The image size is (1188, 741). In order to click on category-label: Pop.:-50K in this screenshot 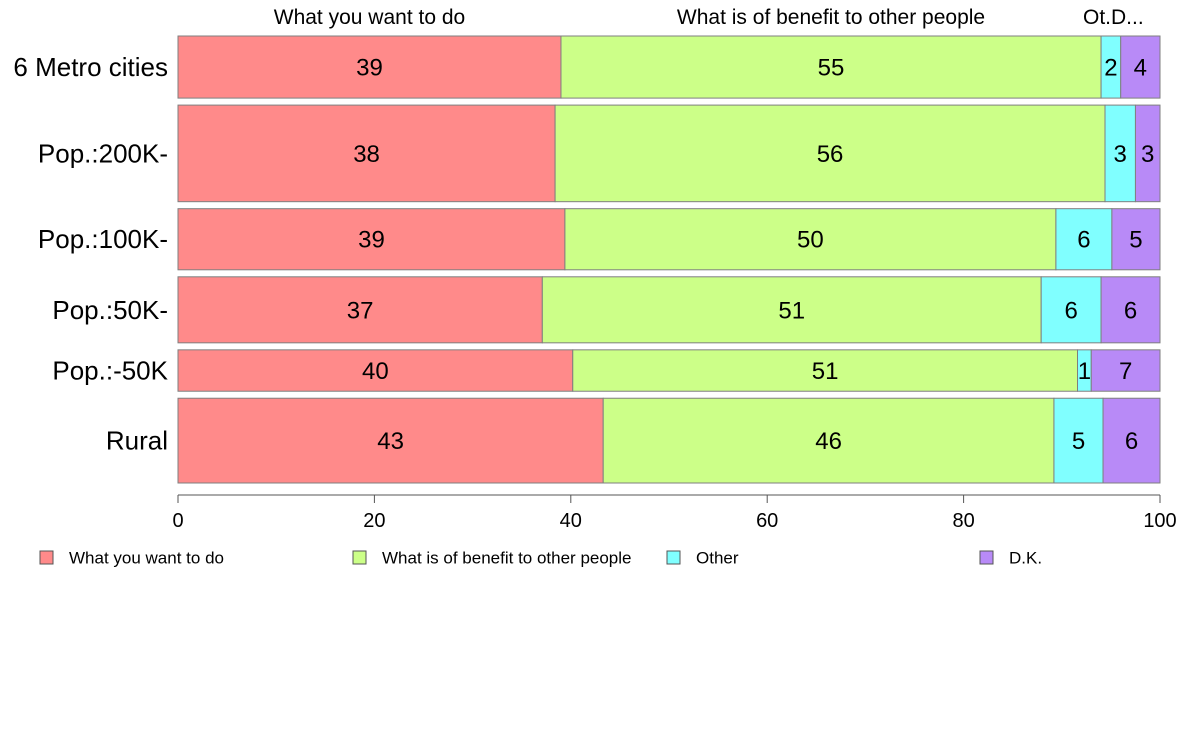, I will do `click(110, 371)`.